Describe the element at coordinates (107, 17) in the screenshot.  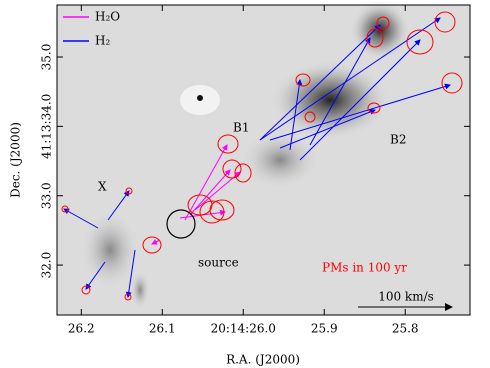
I see `legend-label: H₂O` at that location.